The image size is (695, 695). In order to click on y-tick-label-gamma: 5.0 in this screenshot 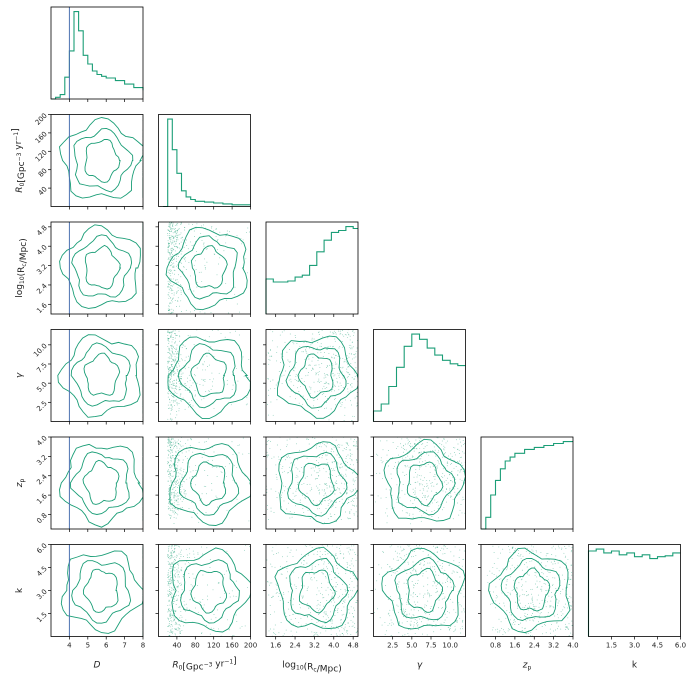, I will do `click(42, 387)`.